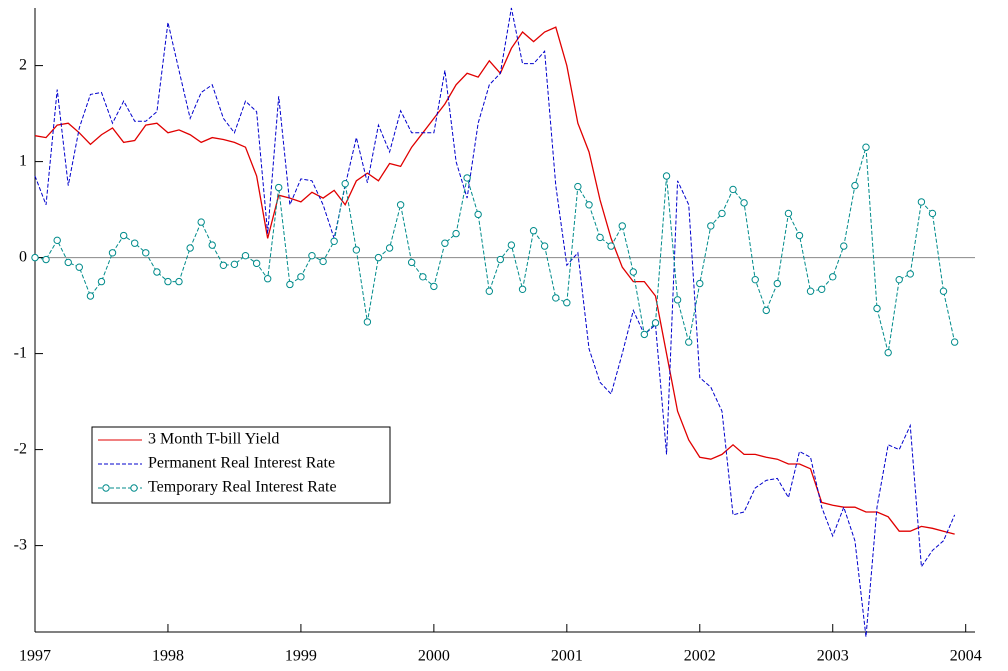 Image resolution: width=1008 pixels, height=671 pixels. What do you see at coordinates (241, 463) in the screenshot?
I see `legend-label: Permanent Real Interest Rate` at bounding box center [241, 463].